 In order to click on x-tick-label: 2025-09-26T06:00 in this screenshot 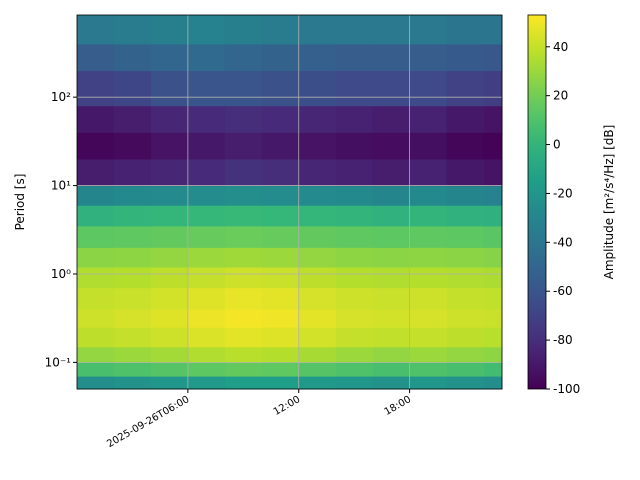, I will do `click(148, 422)`.